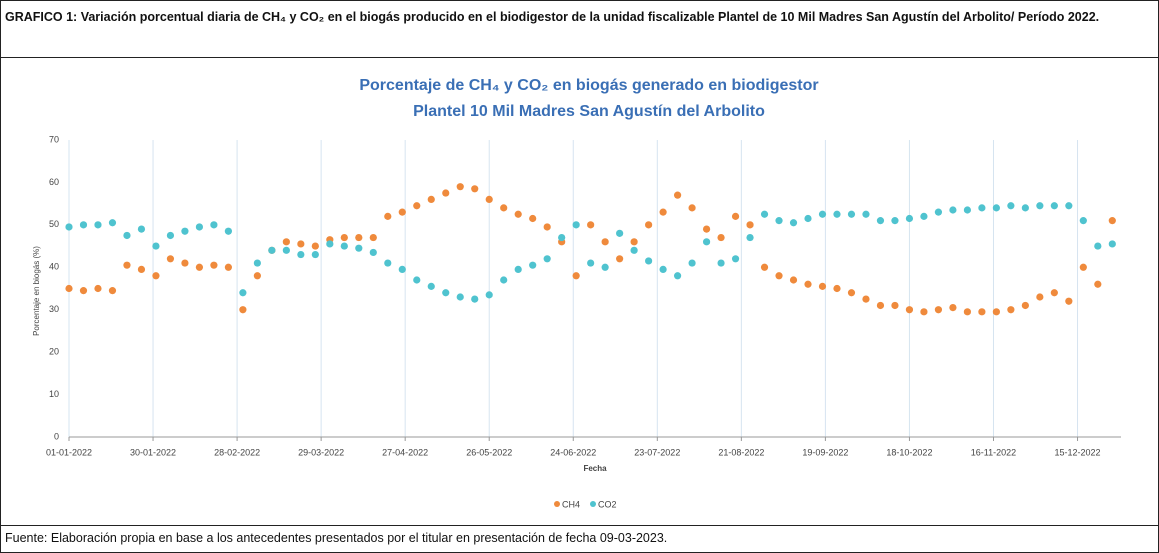 The image size is (1159, 553). Describe the element at coordinates (489, 452) in the screenshot. I see `x-tick-label: 26-05-2022` at that location.